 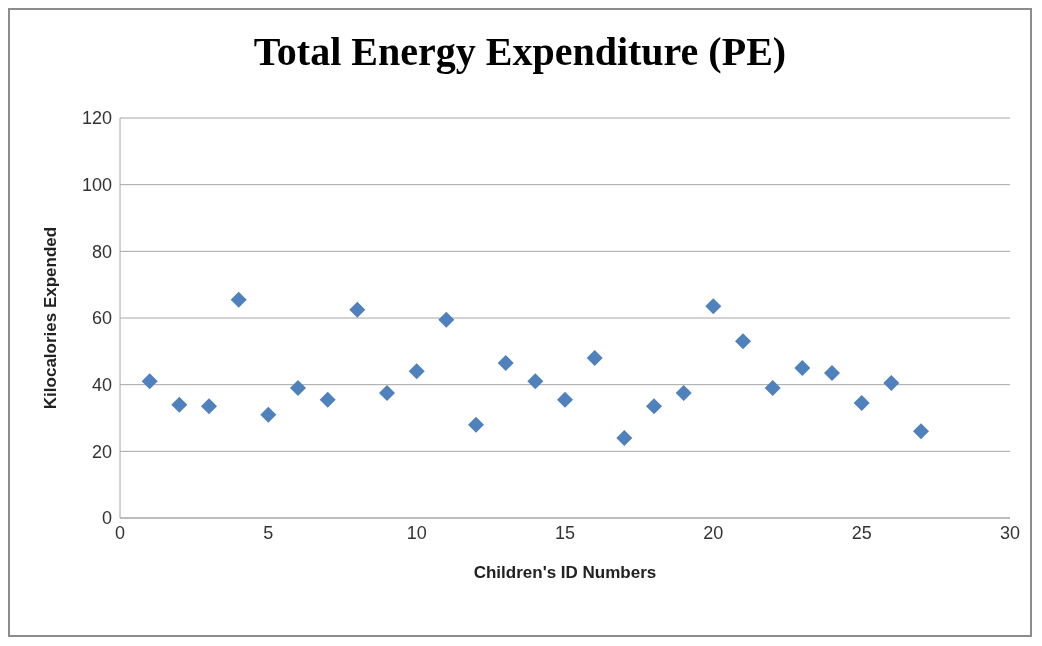 I want to click on x-tick-label: 0, so click(x=120, y=532).